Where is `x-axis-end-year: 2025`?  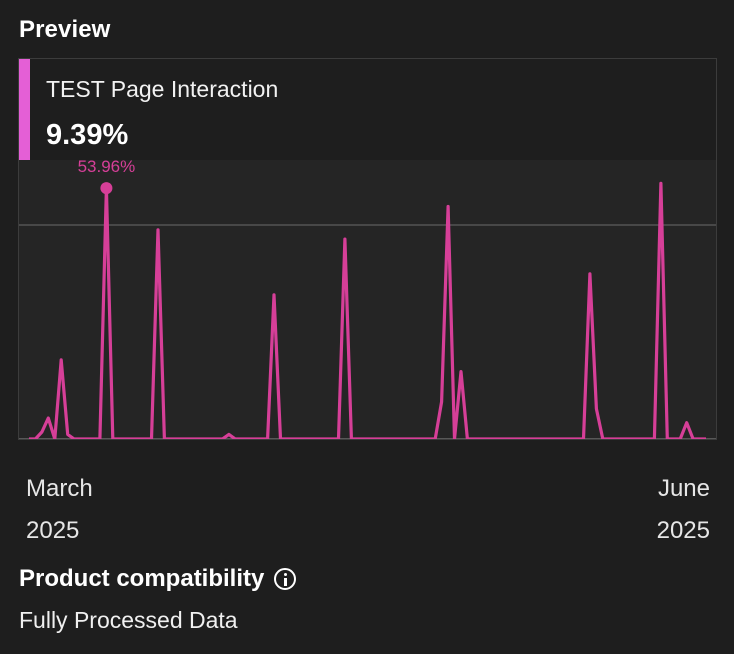 x-axis-end-year: 2025 is located at coordinates (683, 530).